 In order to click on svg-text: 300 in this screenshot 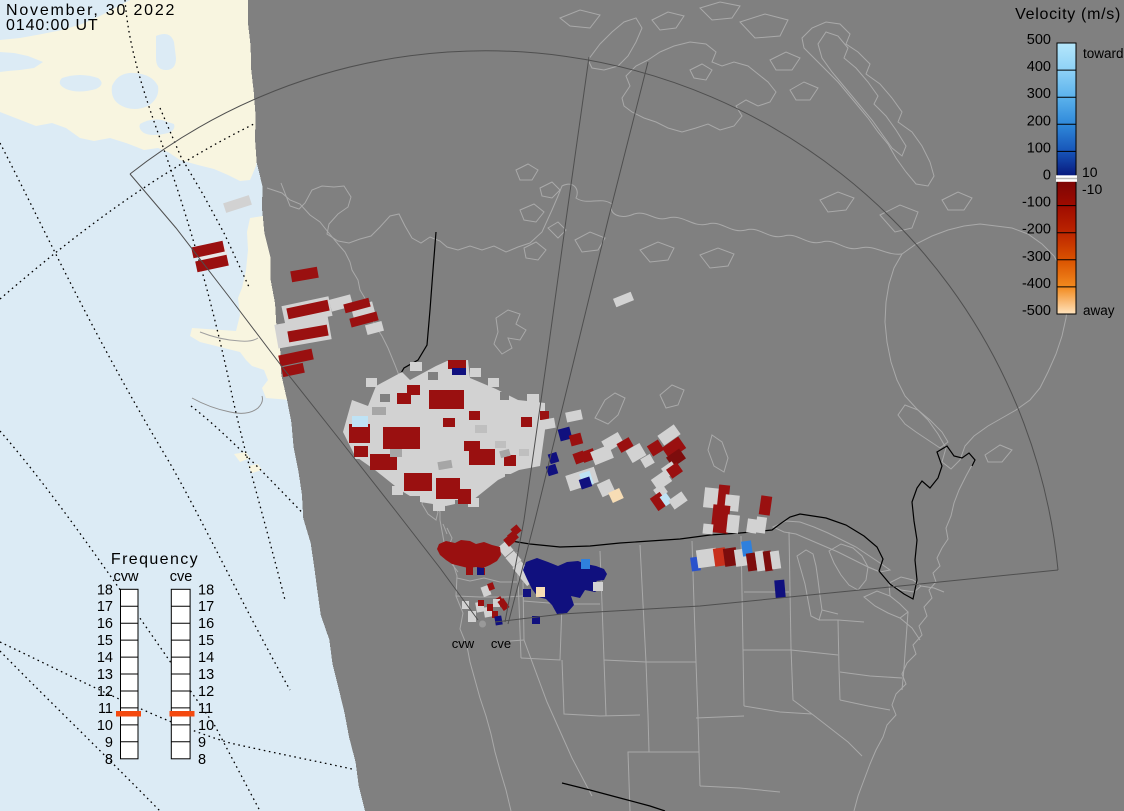, I will do `click(1039, 94)`.